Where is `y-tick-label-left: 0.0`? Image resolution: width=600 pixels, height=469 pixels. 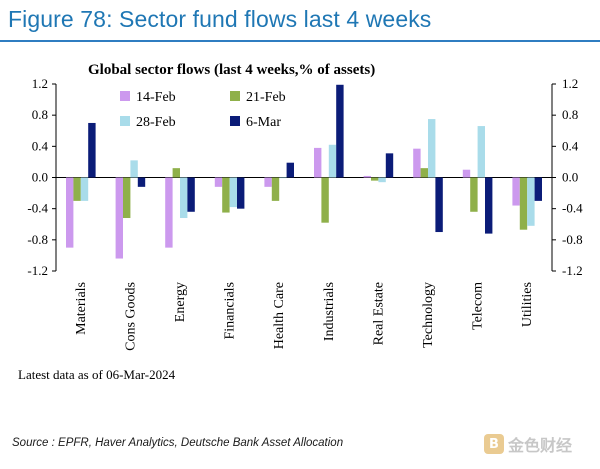
y-tick-label-left: 0.0 is located at coordinates (40, 177).